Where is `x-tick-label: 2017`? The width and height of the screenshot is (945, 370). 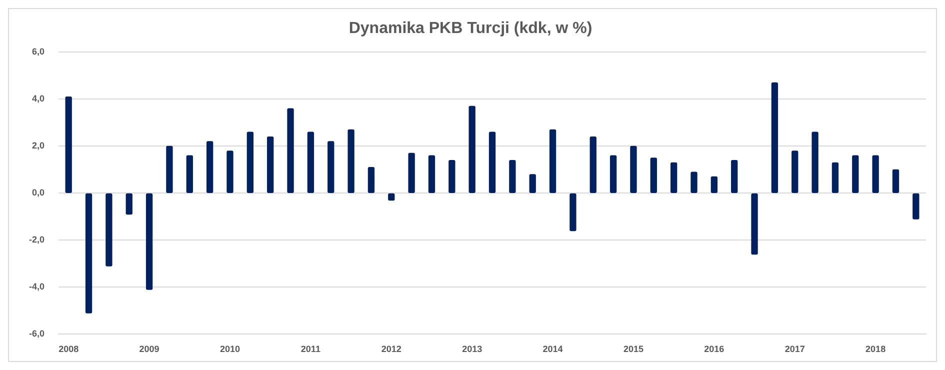 x-tick-label: 2017 is located at coordinates (794, 349).